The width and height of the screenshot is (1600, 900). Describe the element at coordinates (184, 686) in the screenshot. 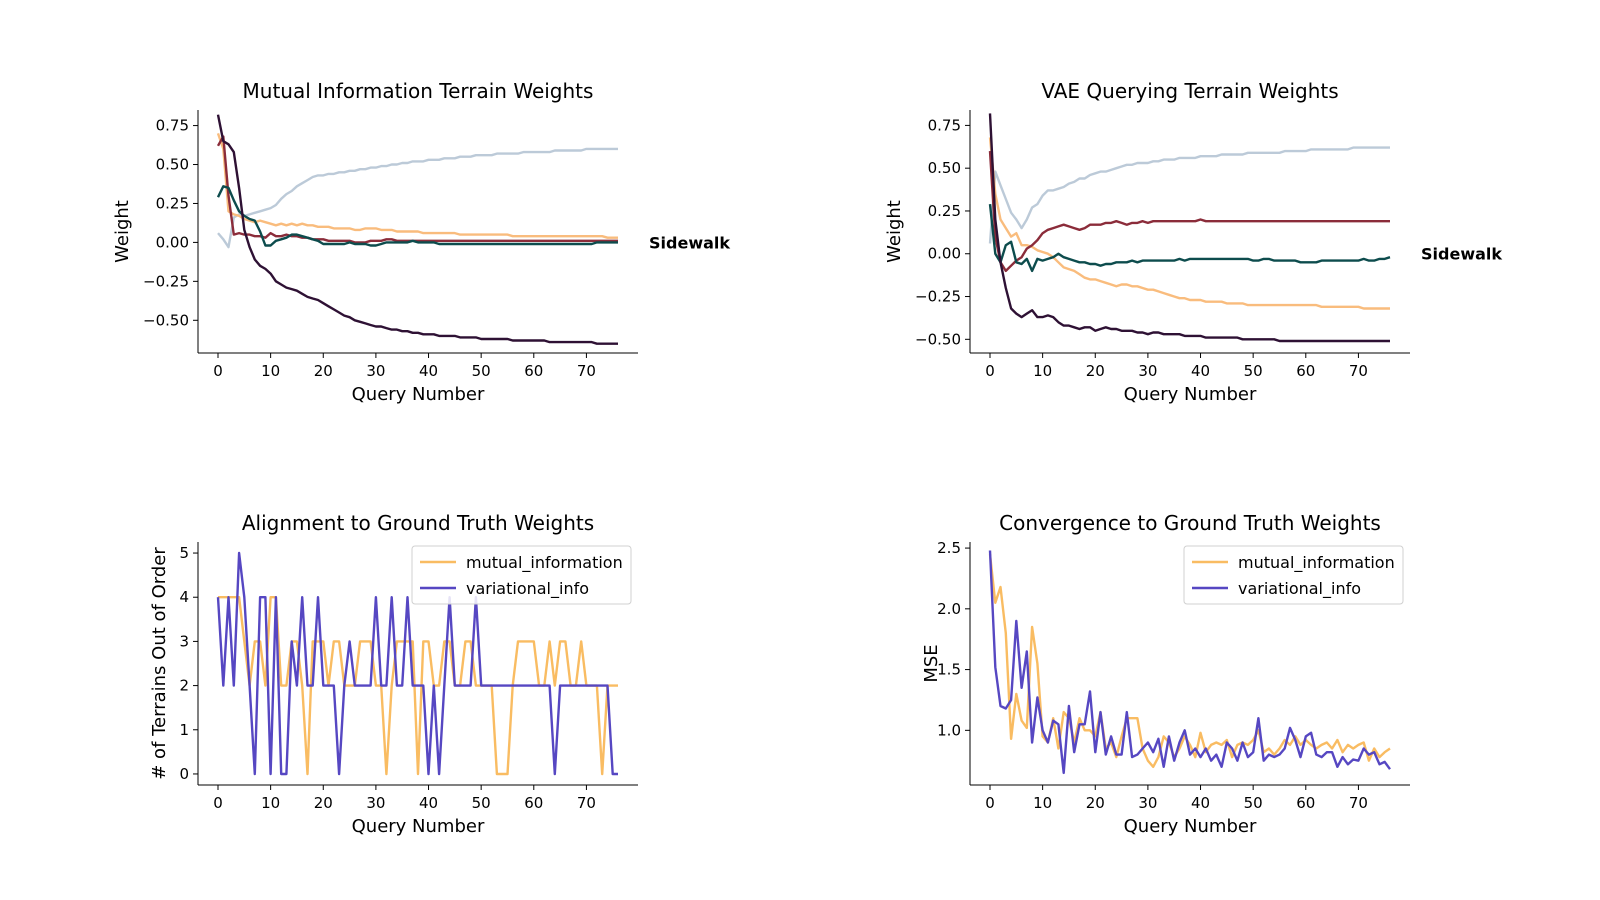

I see `y-tick-label: 2` at that location.